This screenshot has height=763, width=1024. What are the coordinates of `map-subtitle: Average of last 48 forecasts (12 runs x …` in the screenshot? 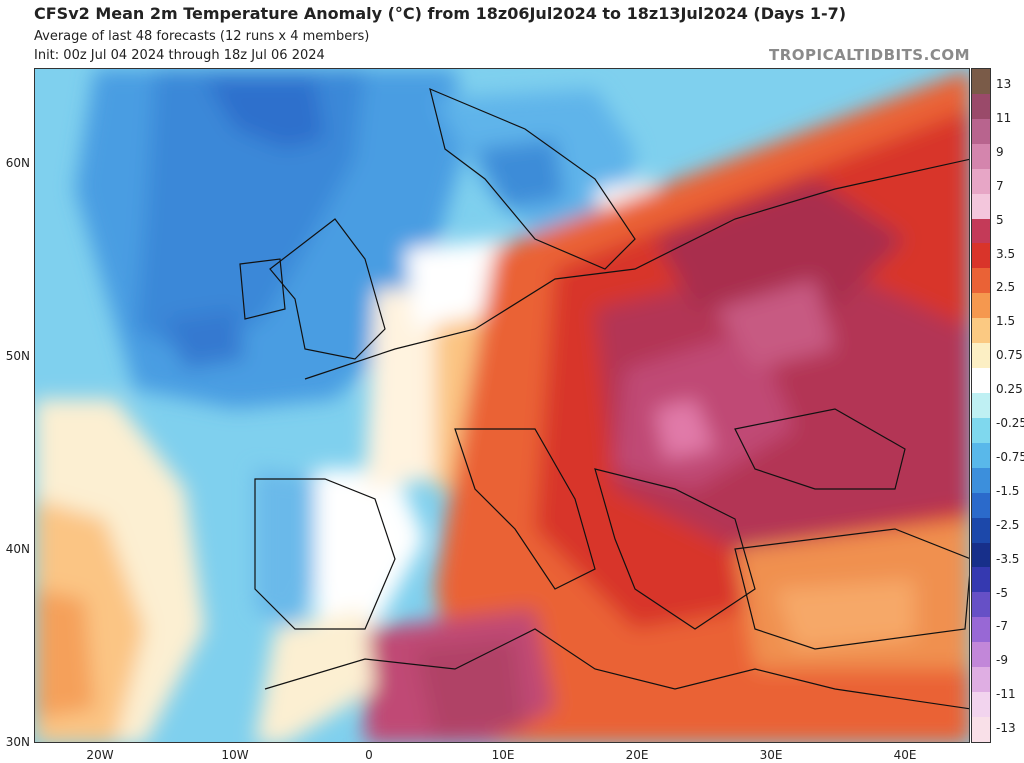 It's located at (202, 36).